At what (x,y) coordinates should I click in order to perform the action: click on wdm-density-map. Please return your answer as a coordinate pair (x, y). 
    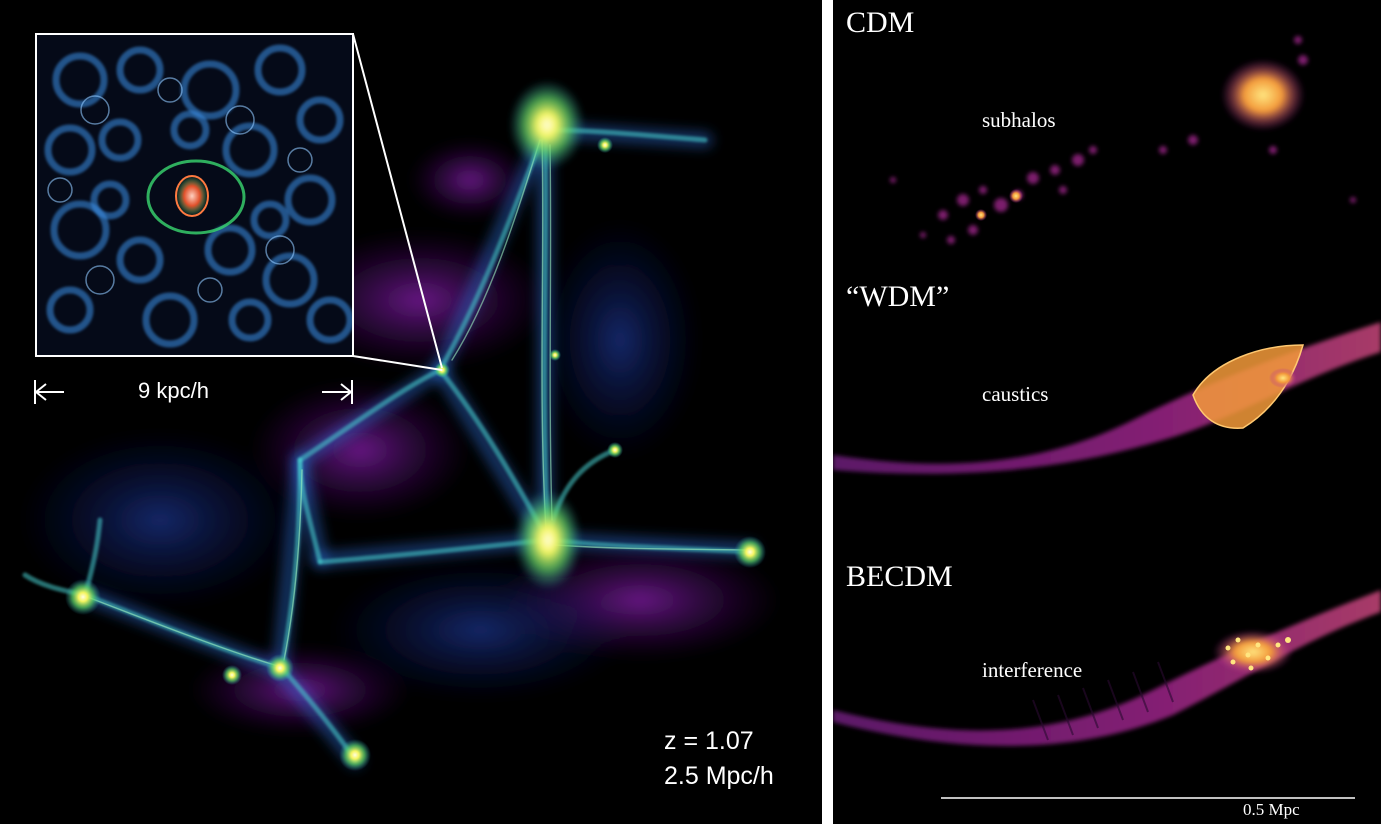
    Looking at the image, I should click on (1107, 398).